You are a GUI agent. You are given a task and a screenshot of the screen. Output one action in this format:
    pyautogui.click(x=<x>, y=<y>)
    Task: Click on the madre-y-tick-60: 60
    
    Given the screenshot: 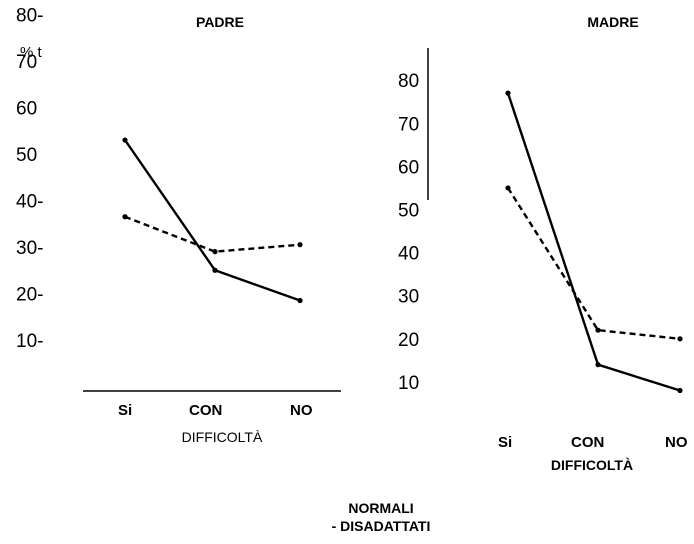 What is the action you would take?
    pyautogui.click(x=408, y=167)
    